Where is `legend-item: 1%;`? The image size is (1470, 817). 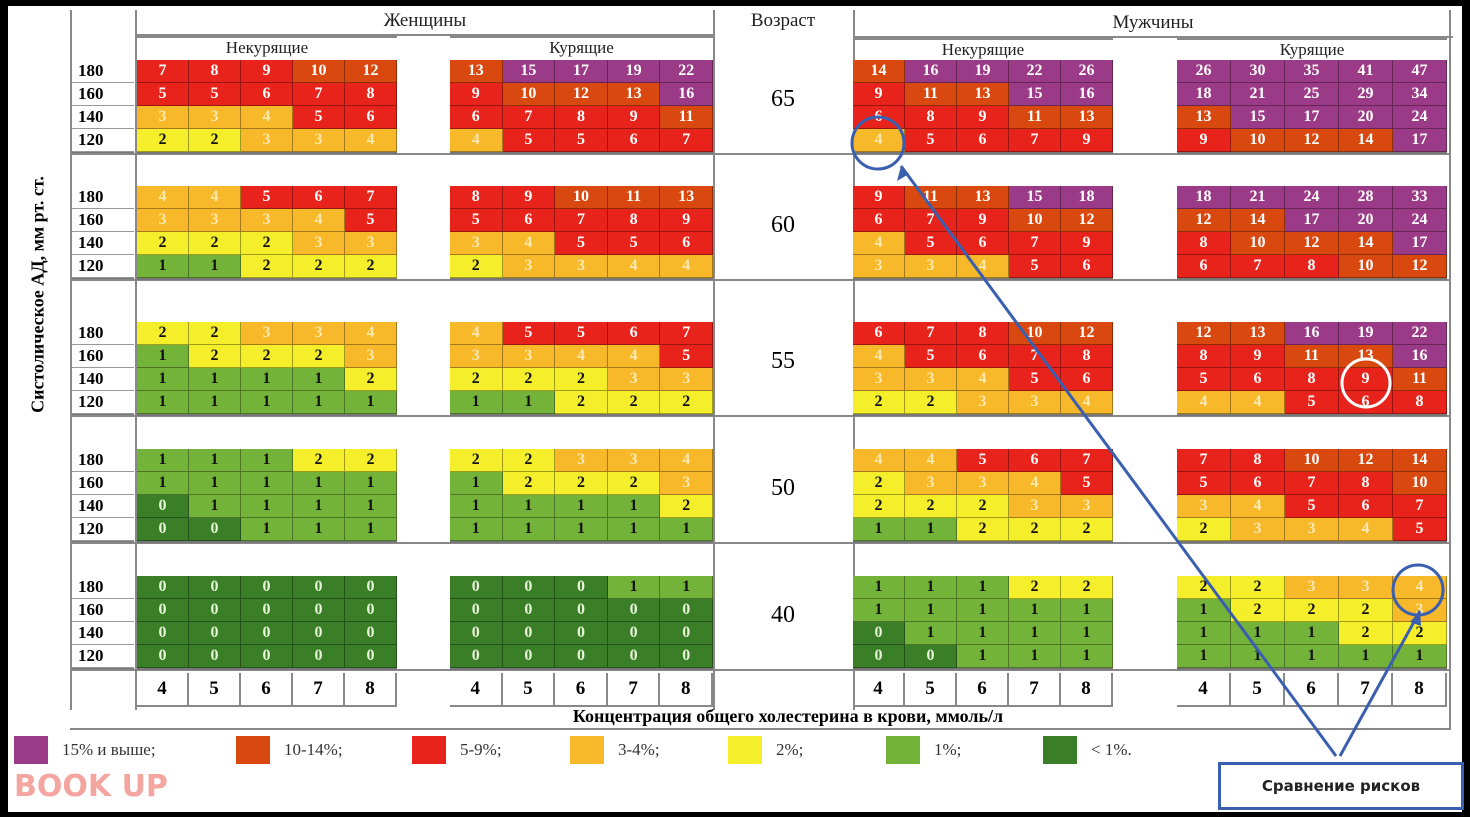 legend-item: 1%; is located at coordinates (923, 750).